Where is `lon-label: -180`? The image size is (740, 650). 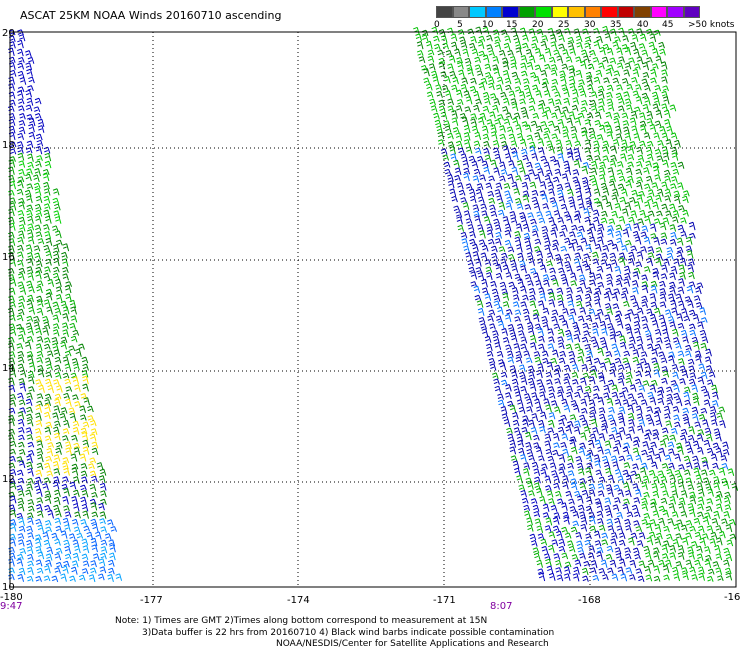 lon-label: -180 is located at coordinates (11, 597).